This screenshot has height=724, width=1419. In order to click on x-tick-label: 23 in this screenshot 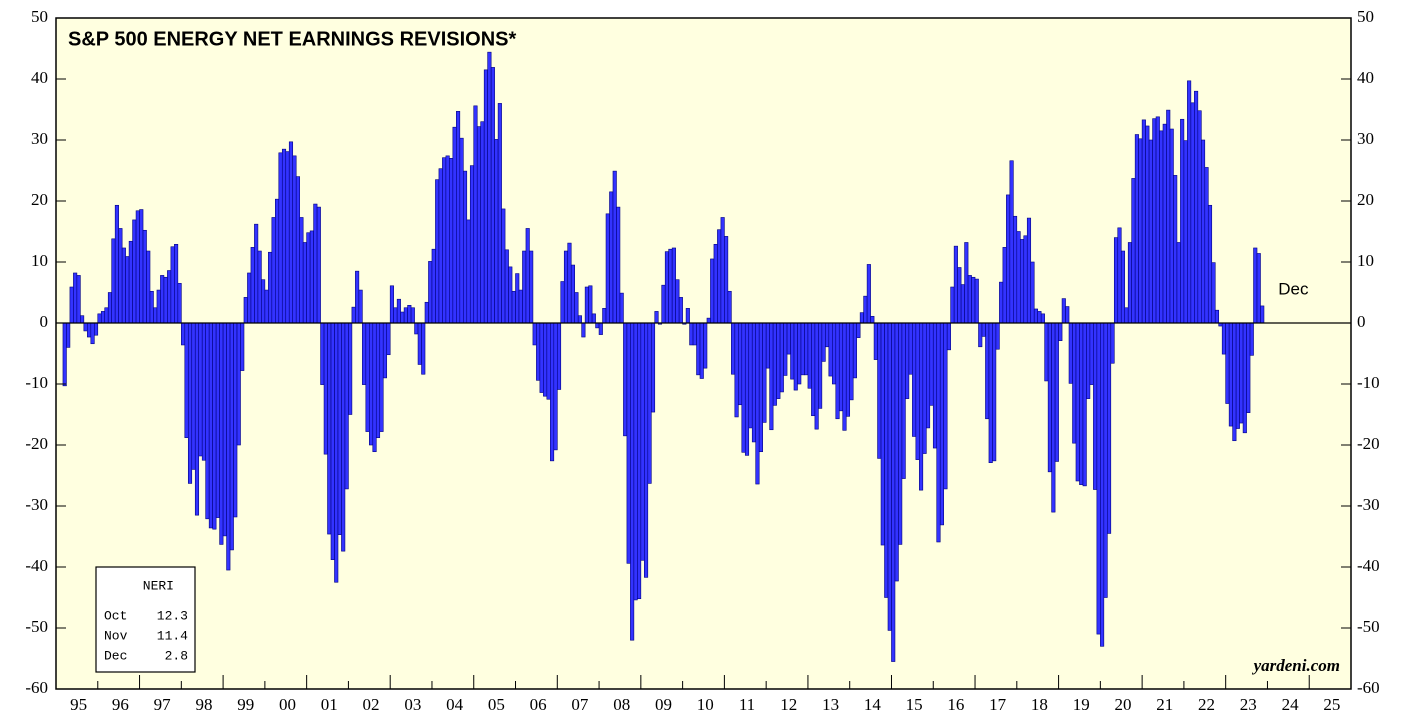, I will do `click(1248, 704)`.